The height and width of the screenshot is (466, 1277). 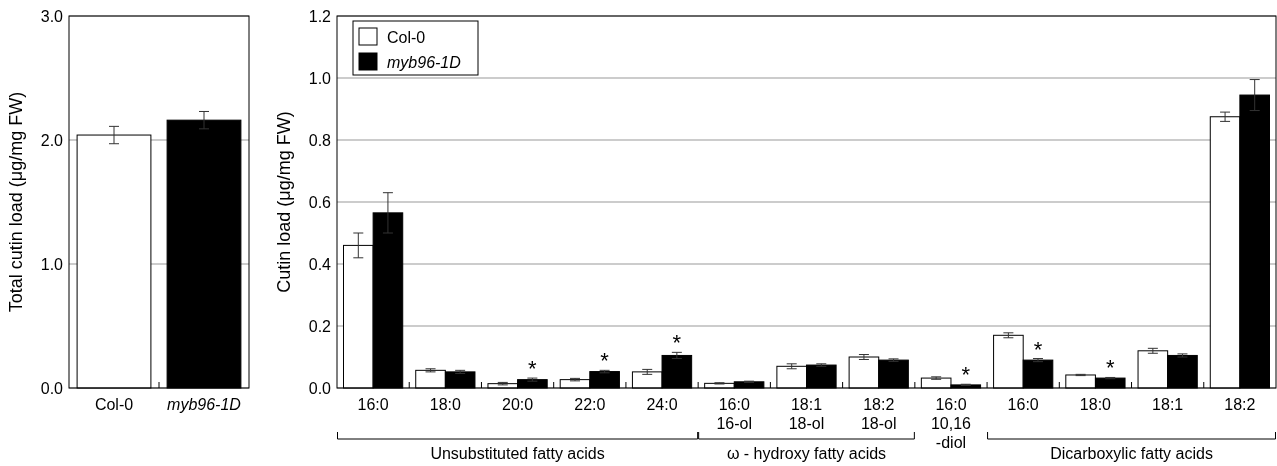 What do you see at coordinates (806, 414) in the screenshot?
I see `x-tick-label: 18:1 18-ol` at bounding box center [806, 414].